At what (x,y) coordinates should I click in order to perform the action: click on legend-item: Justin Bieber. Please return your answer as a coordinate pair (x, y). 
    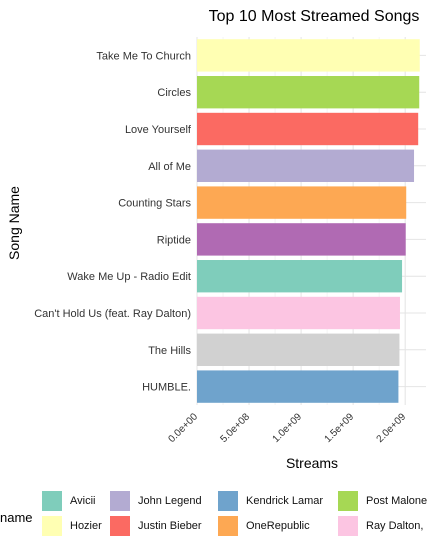
    Looking at the image, I should click on (156, 526).